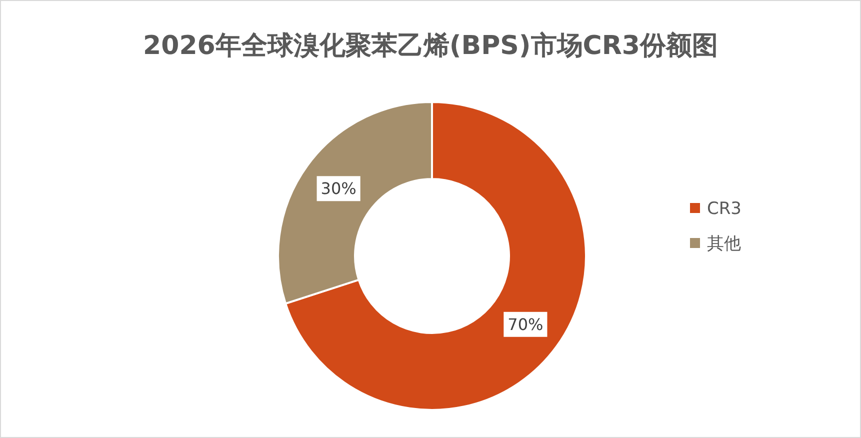  What do you see at coordinates (526, 324) in the screenshot?
I see `data-label: 70%` at bounding box center [526, 324].